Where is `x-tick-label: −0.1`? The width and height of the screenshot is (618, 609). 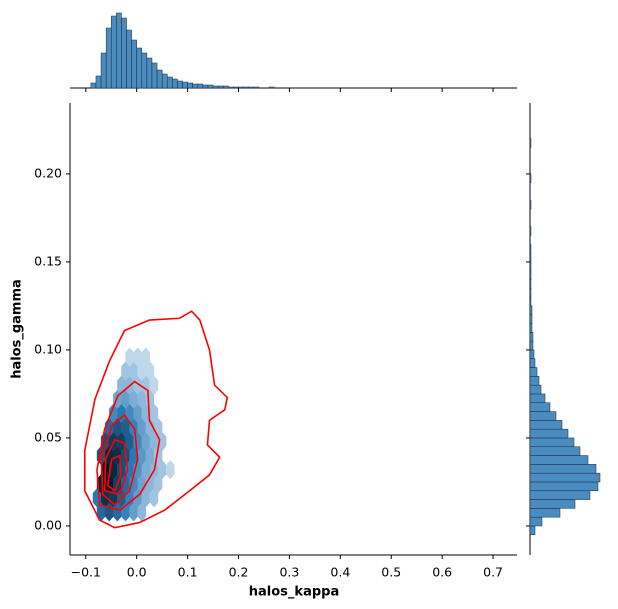 x-tick-label: −0.1 is located at coordinates (86, 572).